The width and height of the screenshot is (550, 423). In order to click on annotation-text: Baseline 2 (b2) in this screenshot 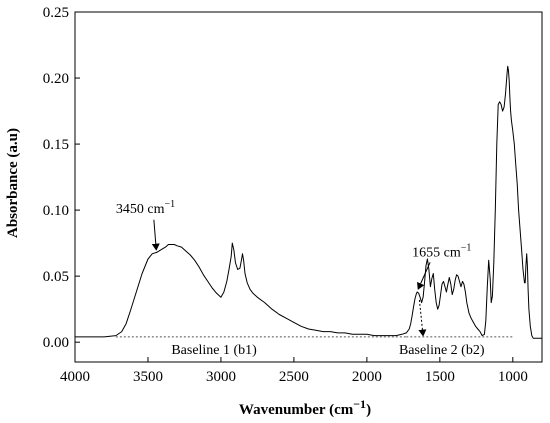, I will do `click(442, 350)`.